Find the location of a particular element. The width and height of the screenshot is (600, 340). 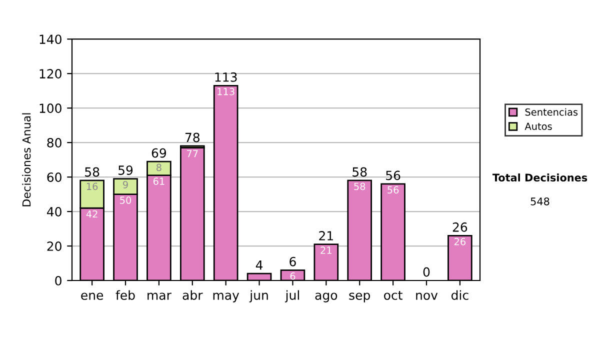

data-label: 50 is located at coordinates (126, 200).